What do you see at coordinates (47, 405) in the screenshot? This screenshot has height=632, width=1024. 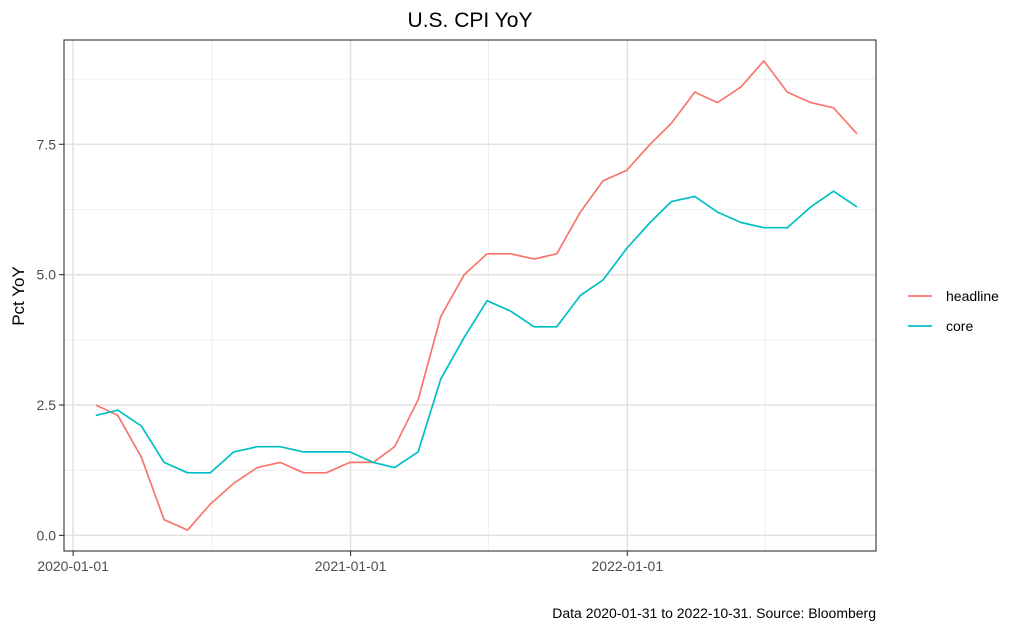 I see `y-tick-label: 2.5` at bounding box center [47, 405].